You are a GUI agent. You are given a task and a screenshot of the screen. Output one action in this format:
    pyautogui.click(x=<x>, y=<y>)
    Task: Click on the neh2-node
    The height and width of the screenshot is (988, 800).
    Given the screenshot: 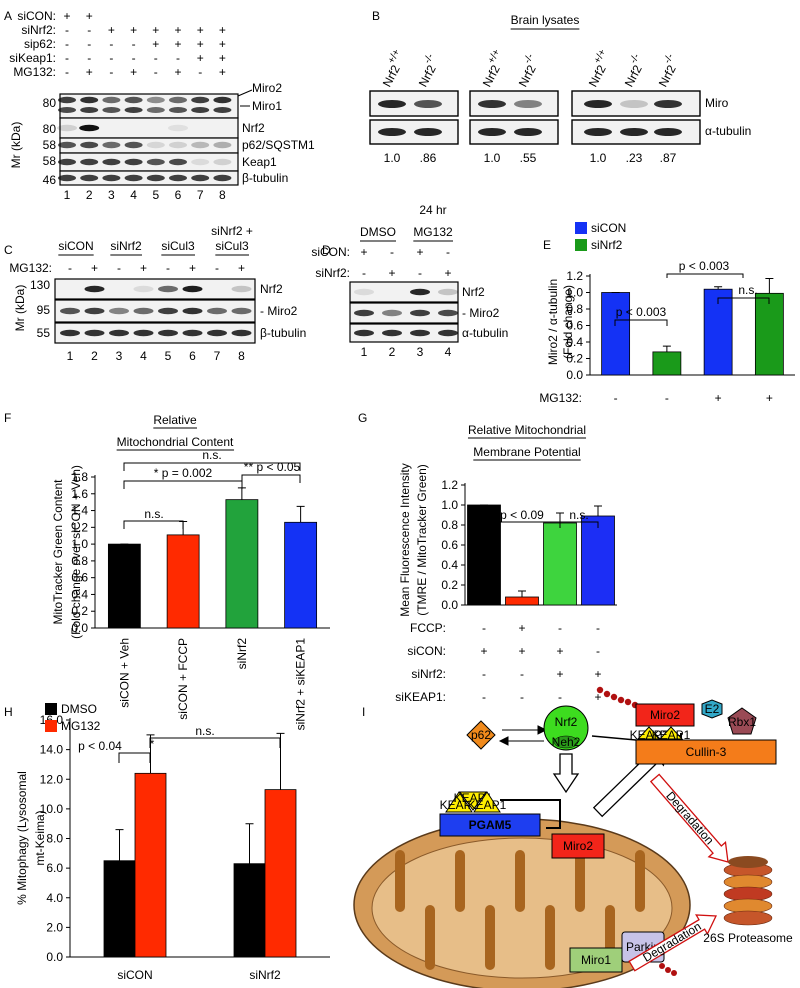 What is the action you would take?
    pyautogui.click(x=566, y=742)
    